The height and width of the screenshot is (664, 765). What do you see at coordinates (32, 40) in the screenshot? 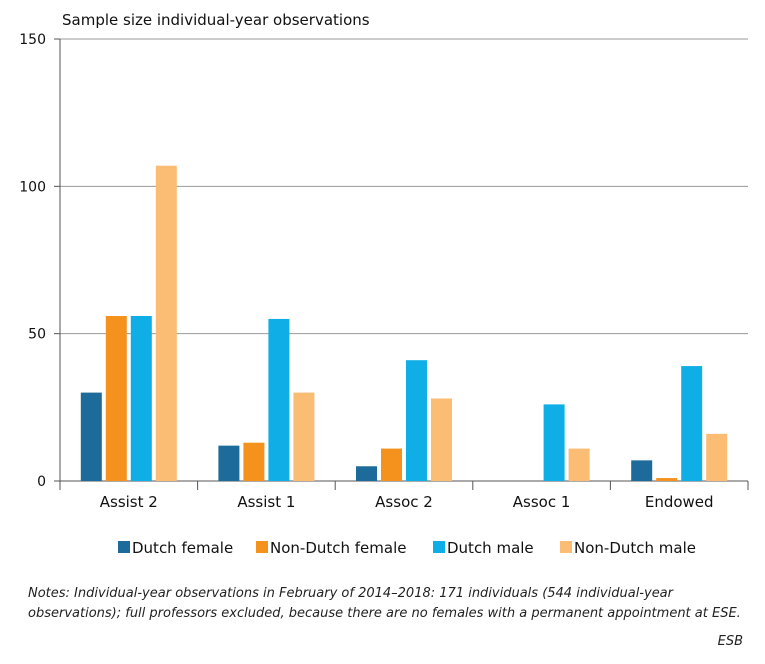
I see `y-tick-label: 150` at bounding box center [32, 40].